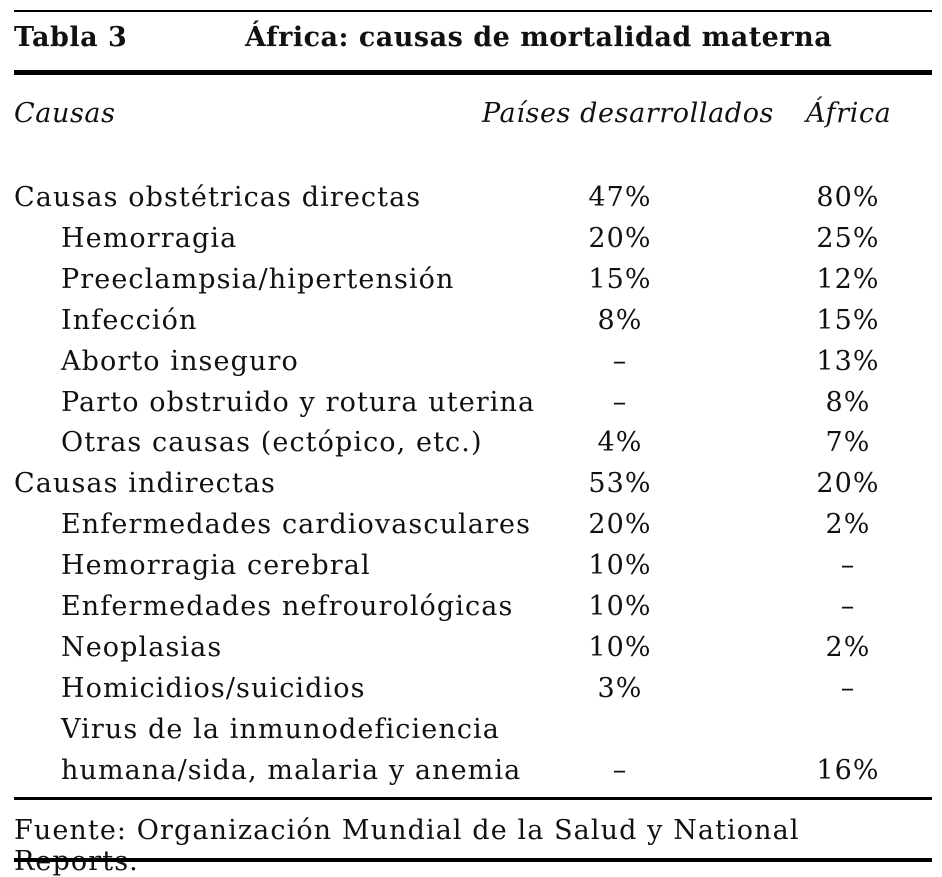 Image resolution: width=942 pixels, height=877 pixels. What do you see at coordinates (473, 72) in the screenshot?
I see `title-rule` at bounding box center [473, 72].